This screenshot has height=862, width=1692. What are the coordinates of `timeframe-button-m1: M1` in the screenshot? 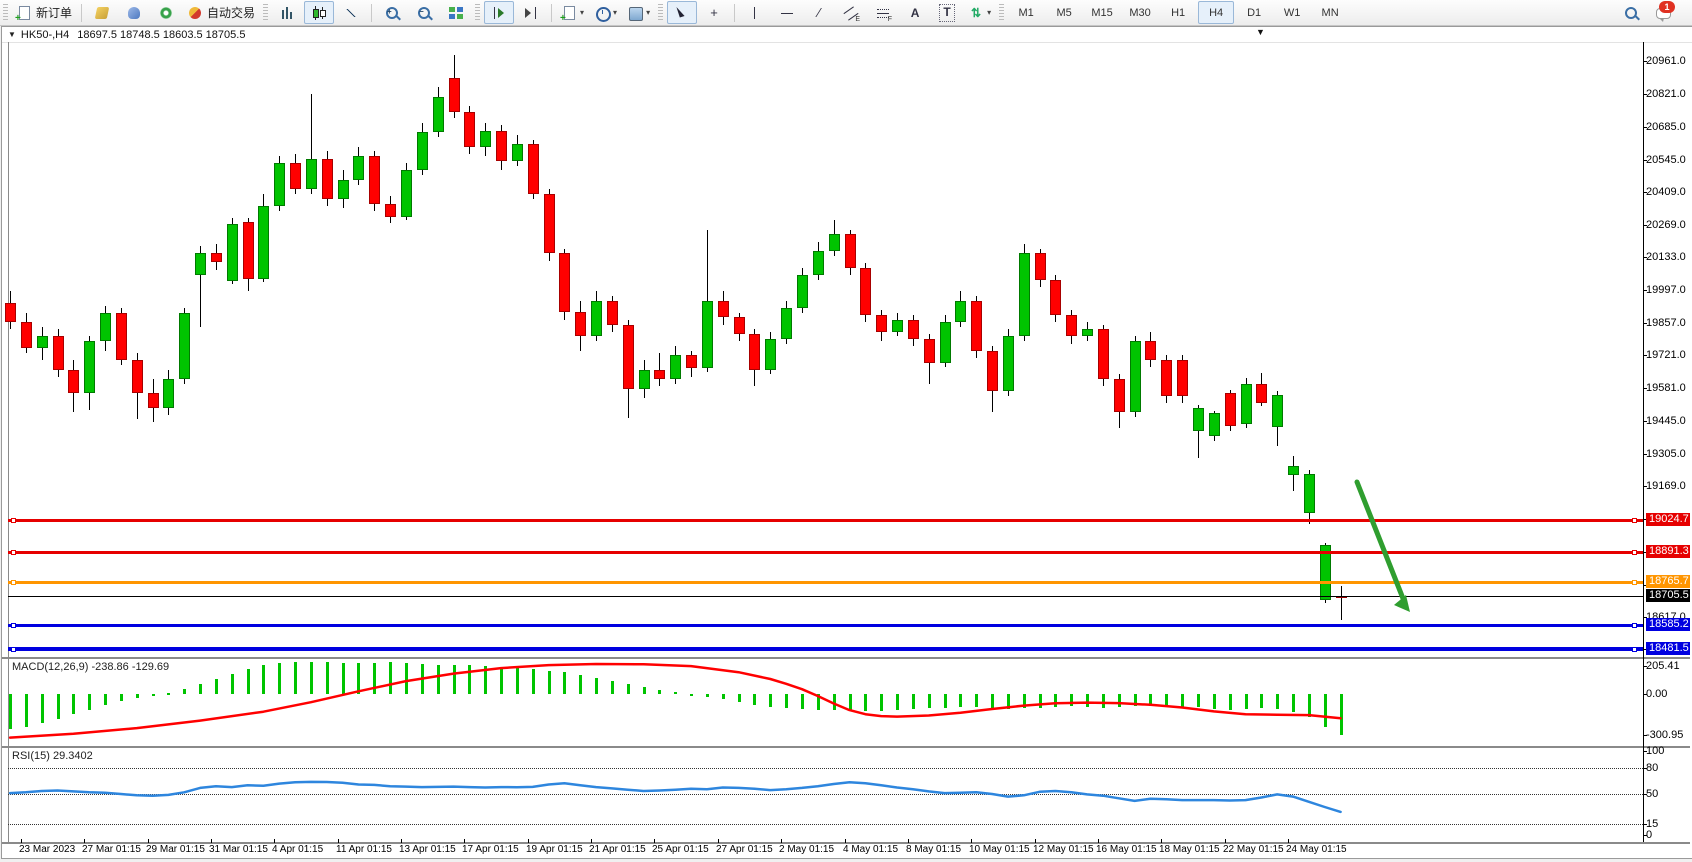 It's located at (1026, 12).